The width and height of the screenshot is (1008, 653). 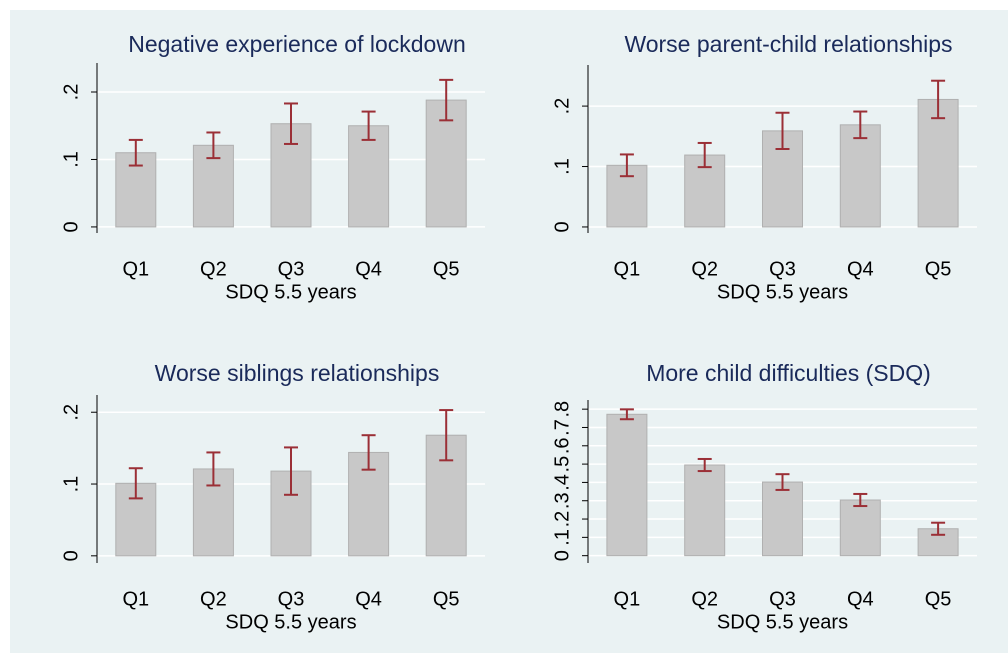 I want to click on y-tick-label: .5, so click(x=562, y=464).